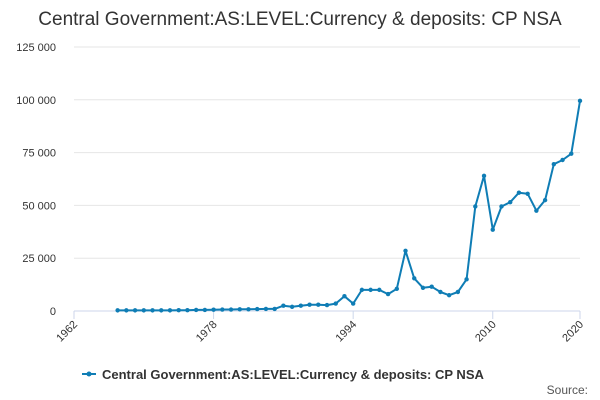  Describe the element at coordinates (39, 154) in the screenshot. I see `y-tick-label: 75 000` at that location.